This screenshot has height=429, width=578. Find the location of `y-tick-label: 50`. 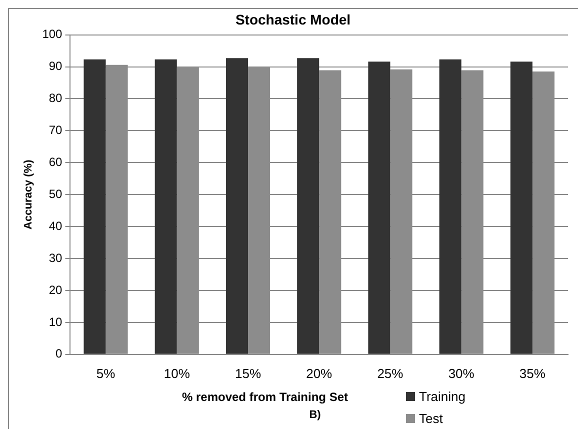

y-tick-label: 50 is located at coordinates (55, 193).